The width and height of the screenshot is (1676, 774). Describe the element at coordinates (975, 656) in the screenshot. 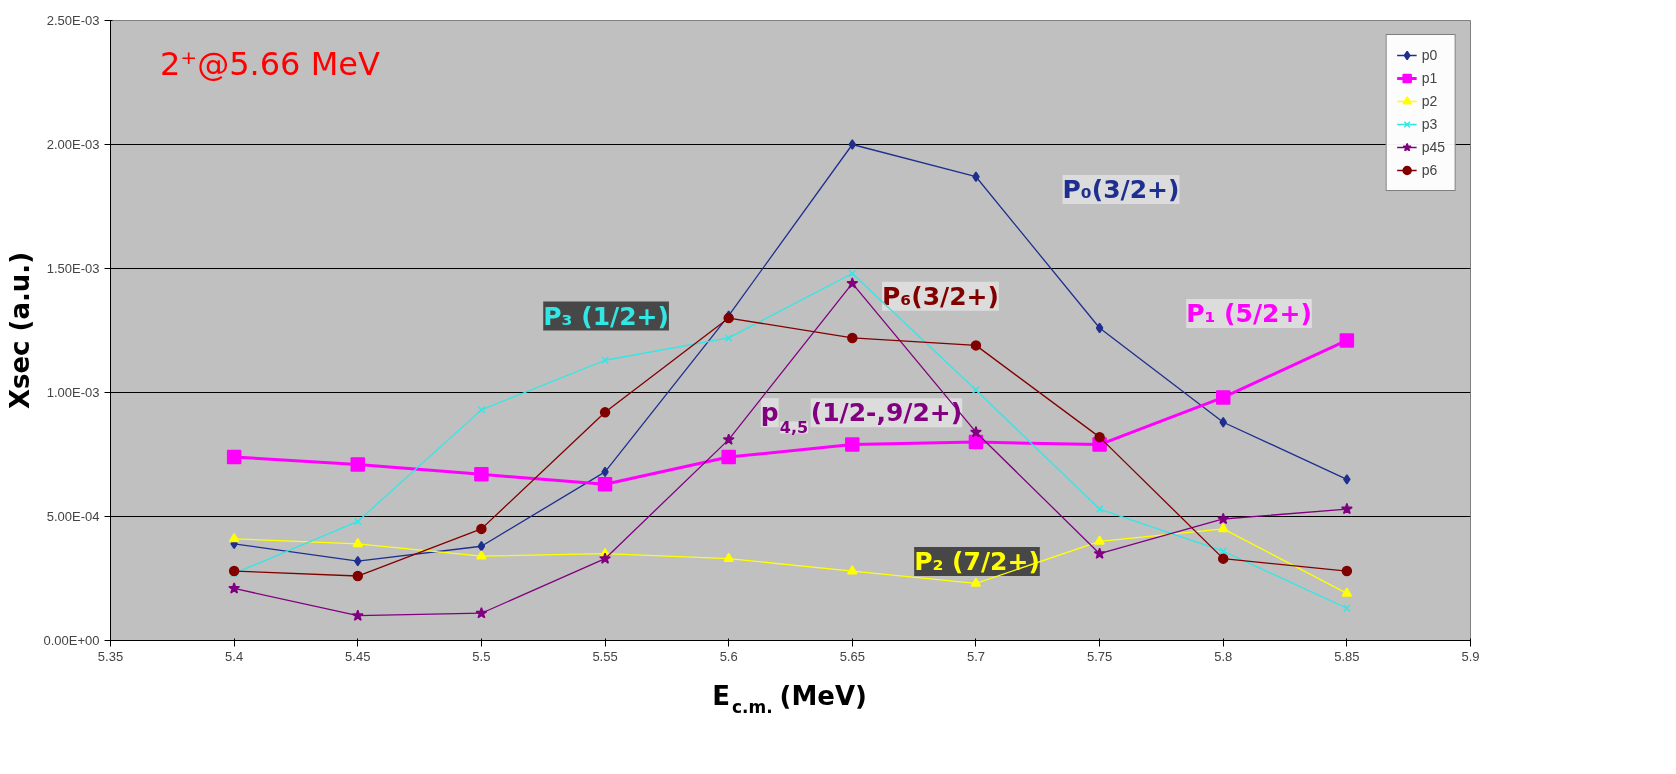

I see `x-tick-label: 5.7` at that location.